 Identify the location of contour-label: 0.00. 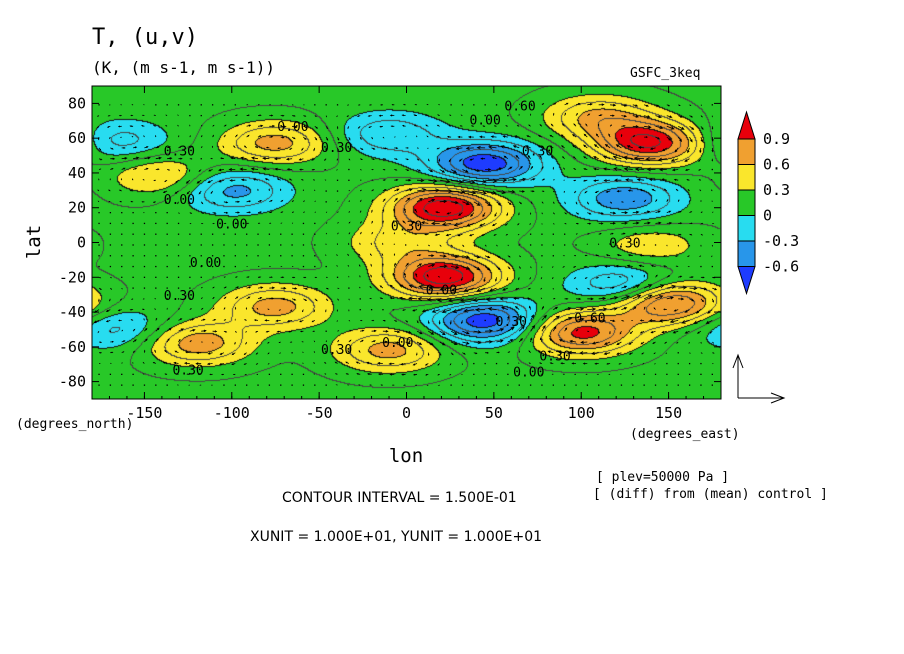
(205, 263).